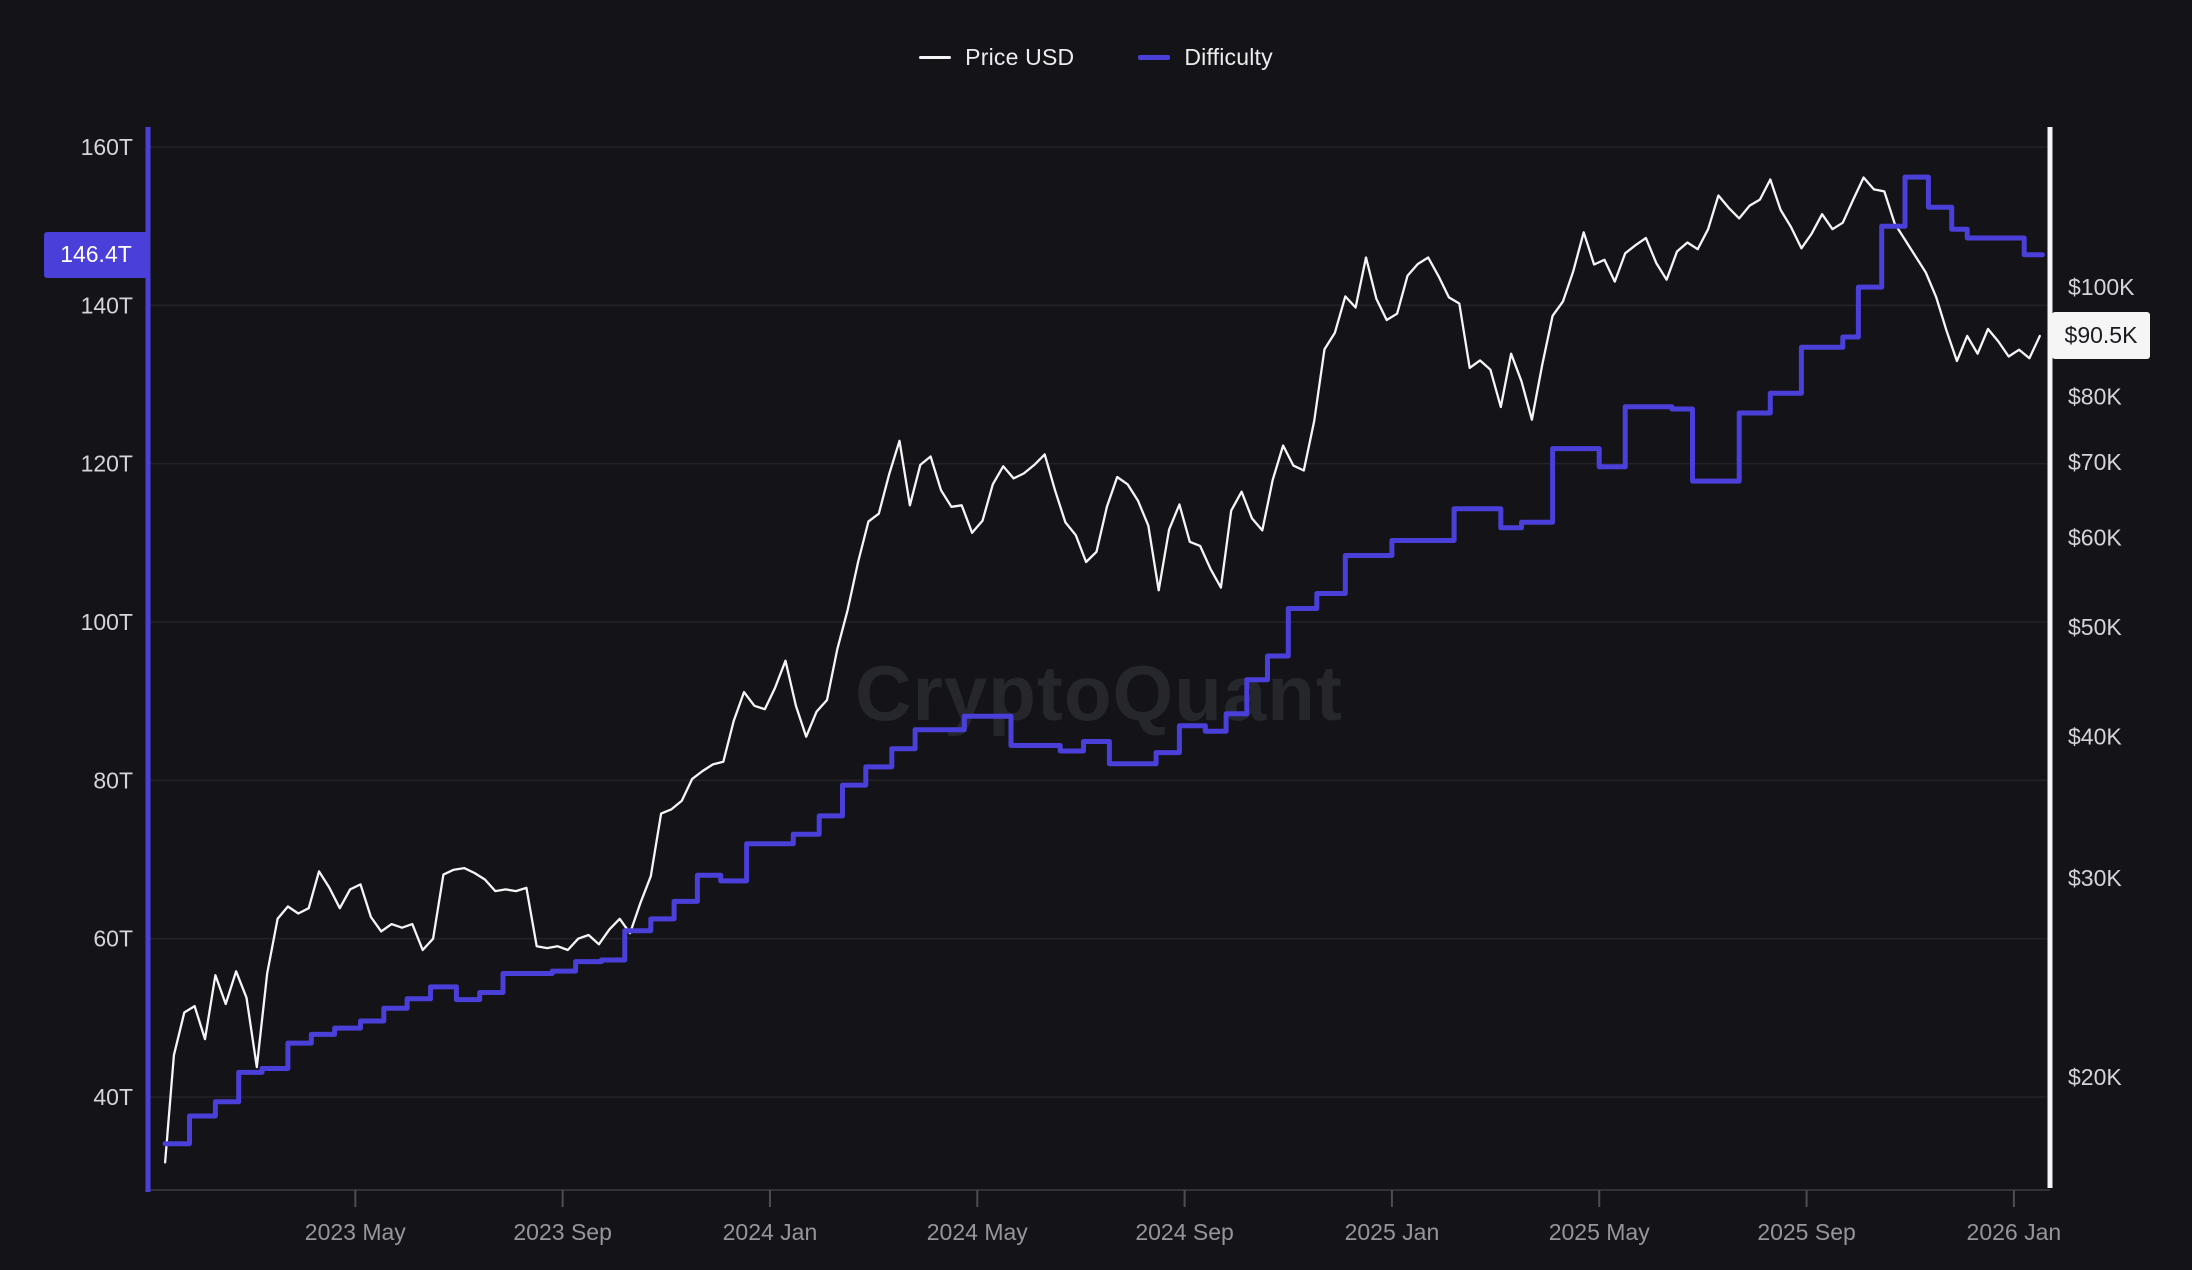 The image size is (2192, 1270). What do you see at coordinates (107, 622) in the screenshot?
I see `left-axis-tick-label: 100T` at bounding box center [107, 622].